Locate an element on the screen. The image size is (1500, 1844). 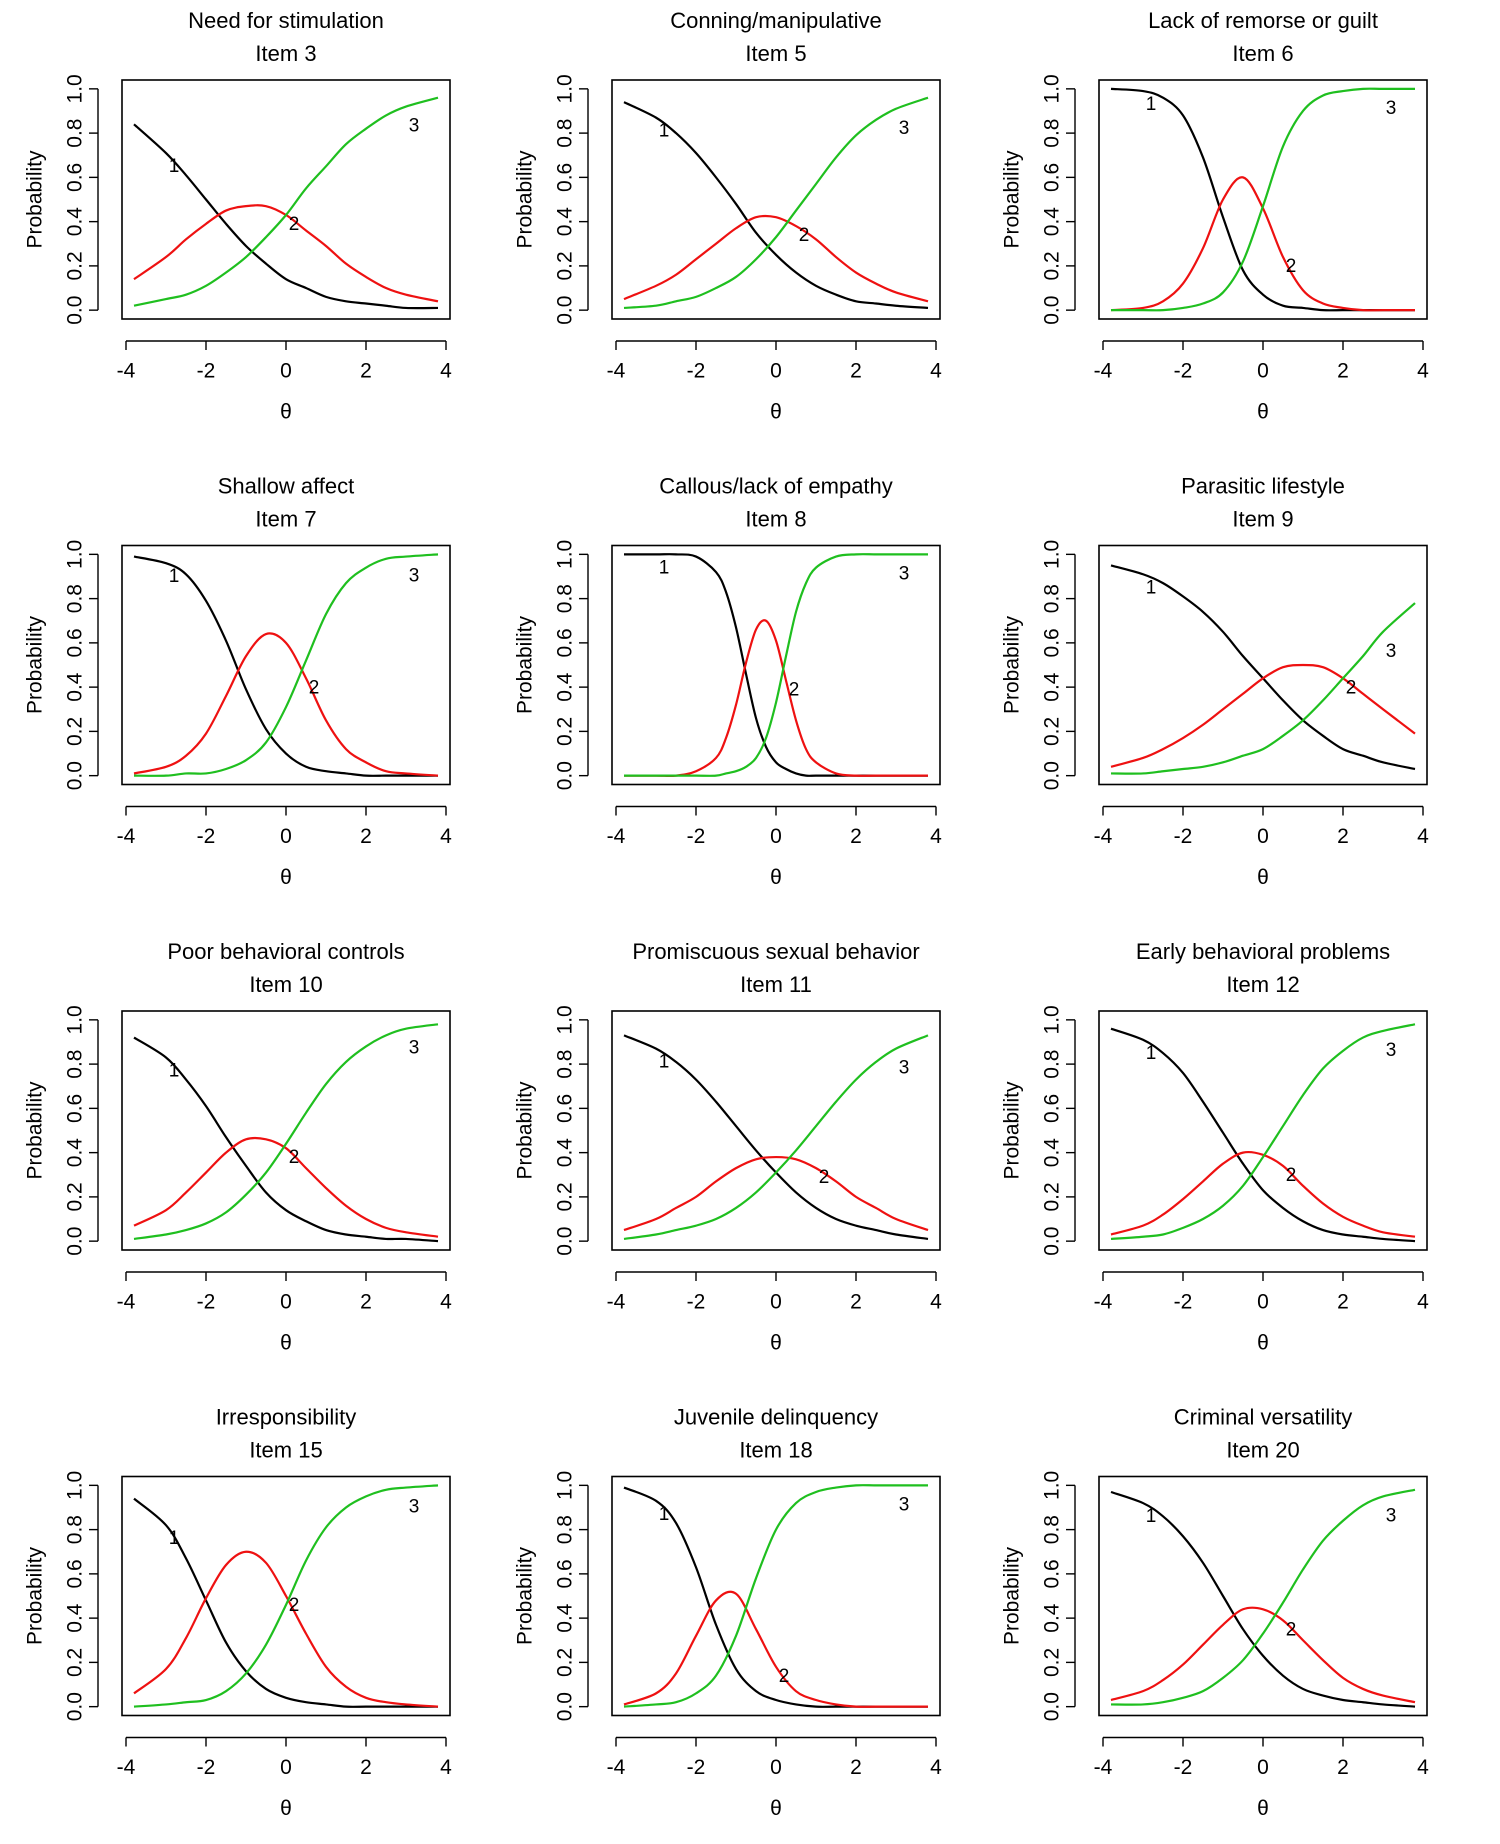
chart-subtitle: Item 3 is located at coordinates (285, 53).